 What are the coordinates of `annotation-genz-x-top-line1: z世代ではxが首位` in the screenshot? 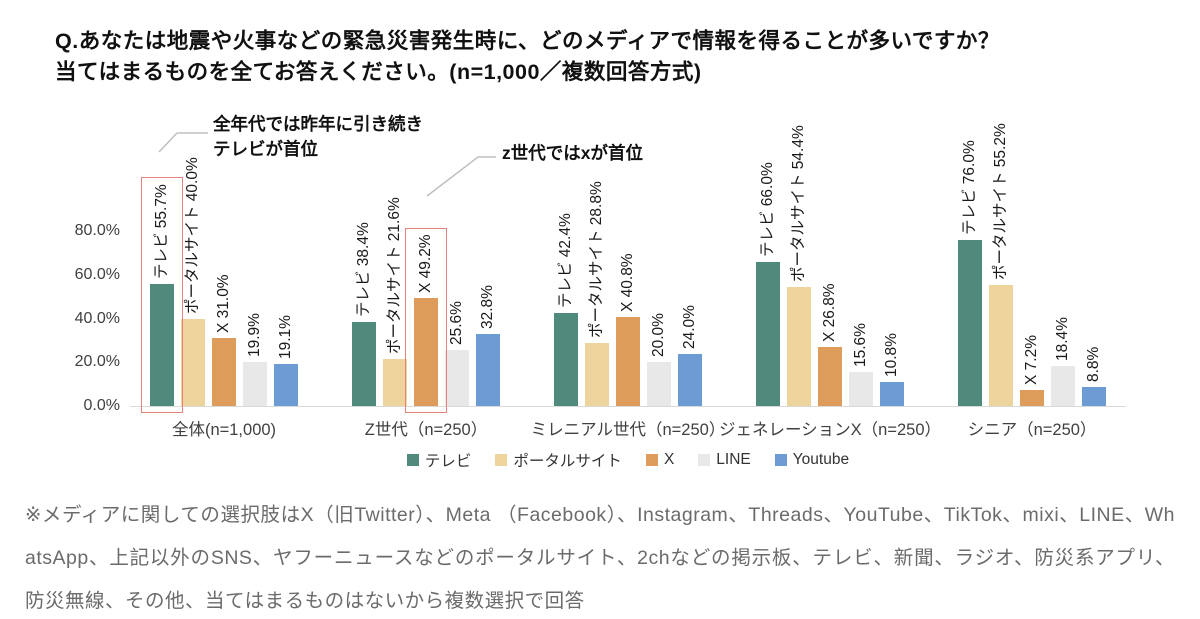 It's located at (572, 153).